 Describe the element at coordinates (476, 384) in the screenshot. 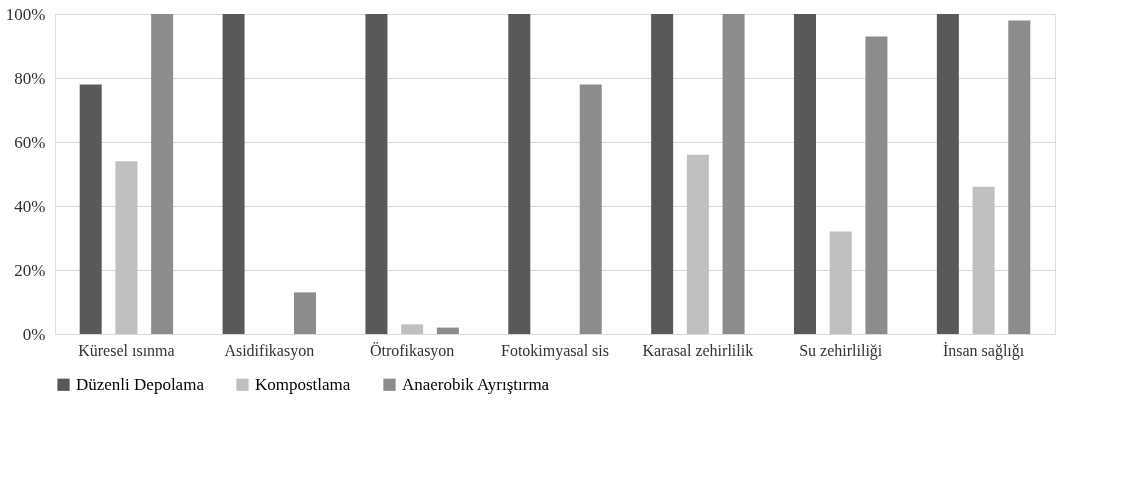

I see `legend-label: Anaerobik Ayrıştırma` at that location.